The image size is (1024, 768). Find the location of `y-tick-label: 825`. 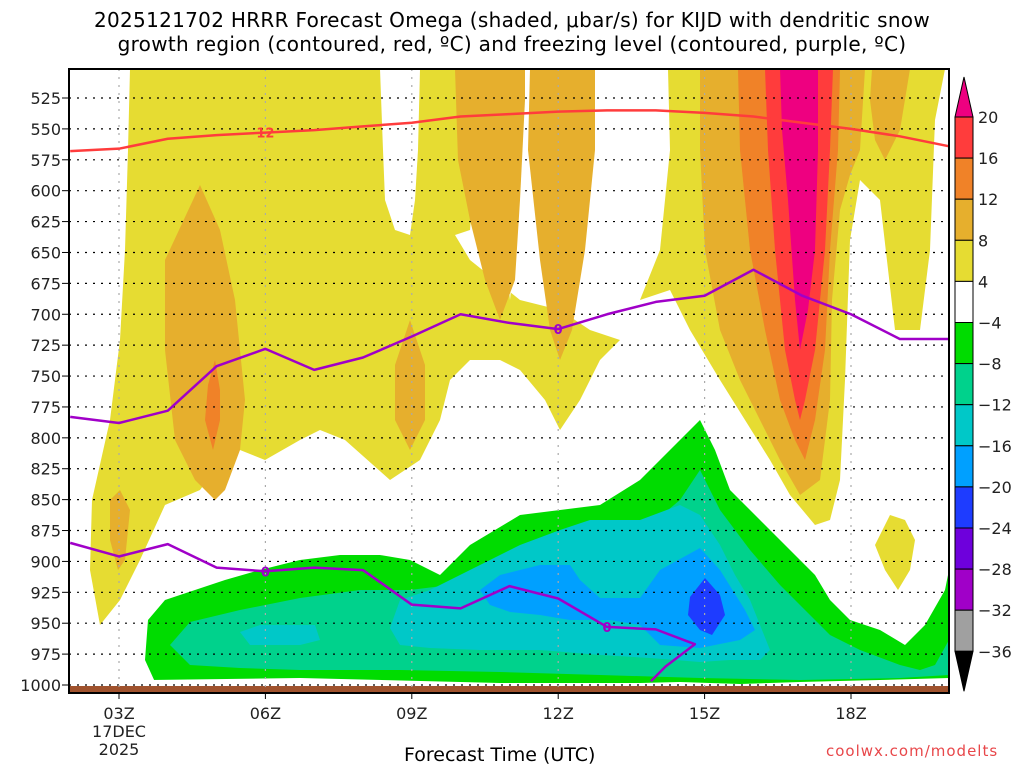

y-tick-label: 825 is located at coordinates (45, 469).